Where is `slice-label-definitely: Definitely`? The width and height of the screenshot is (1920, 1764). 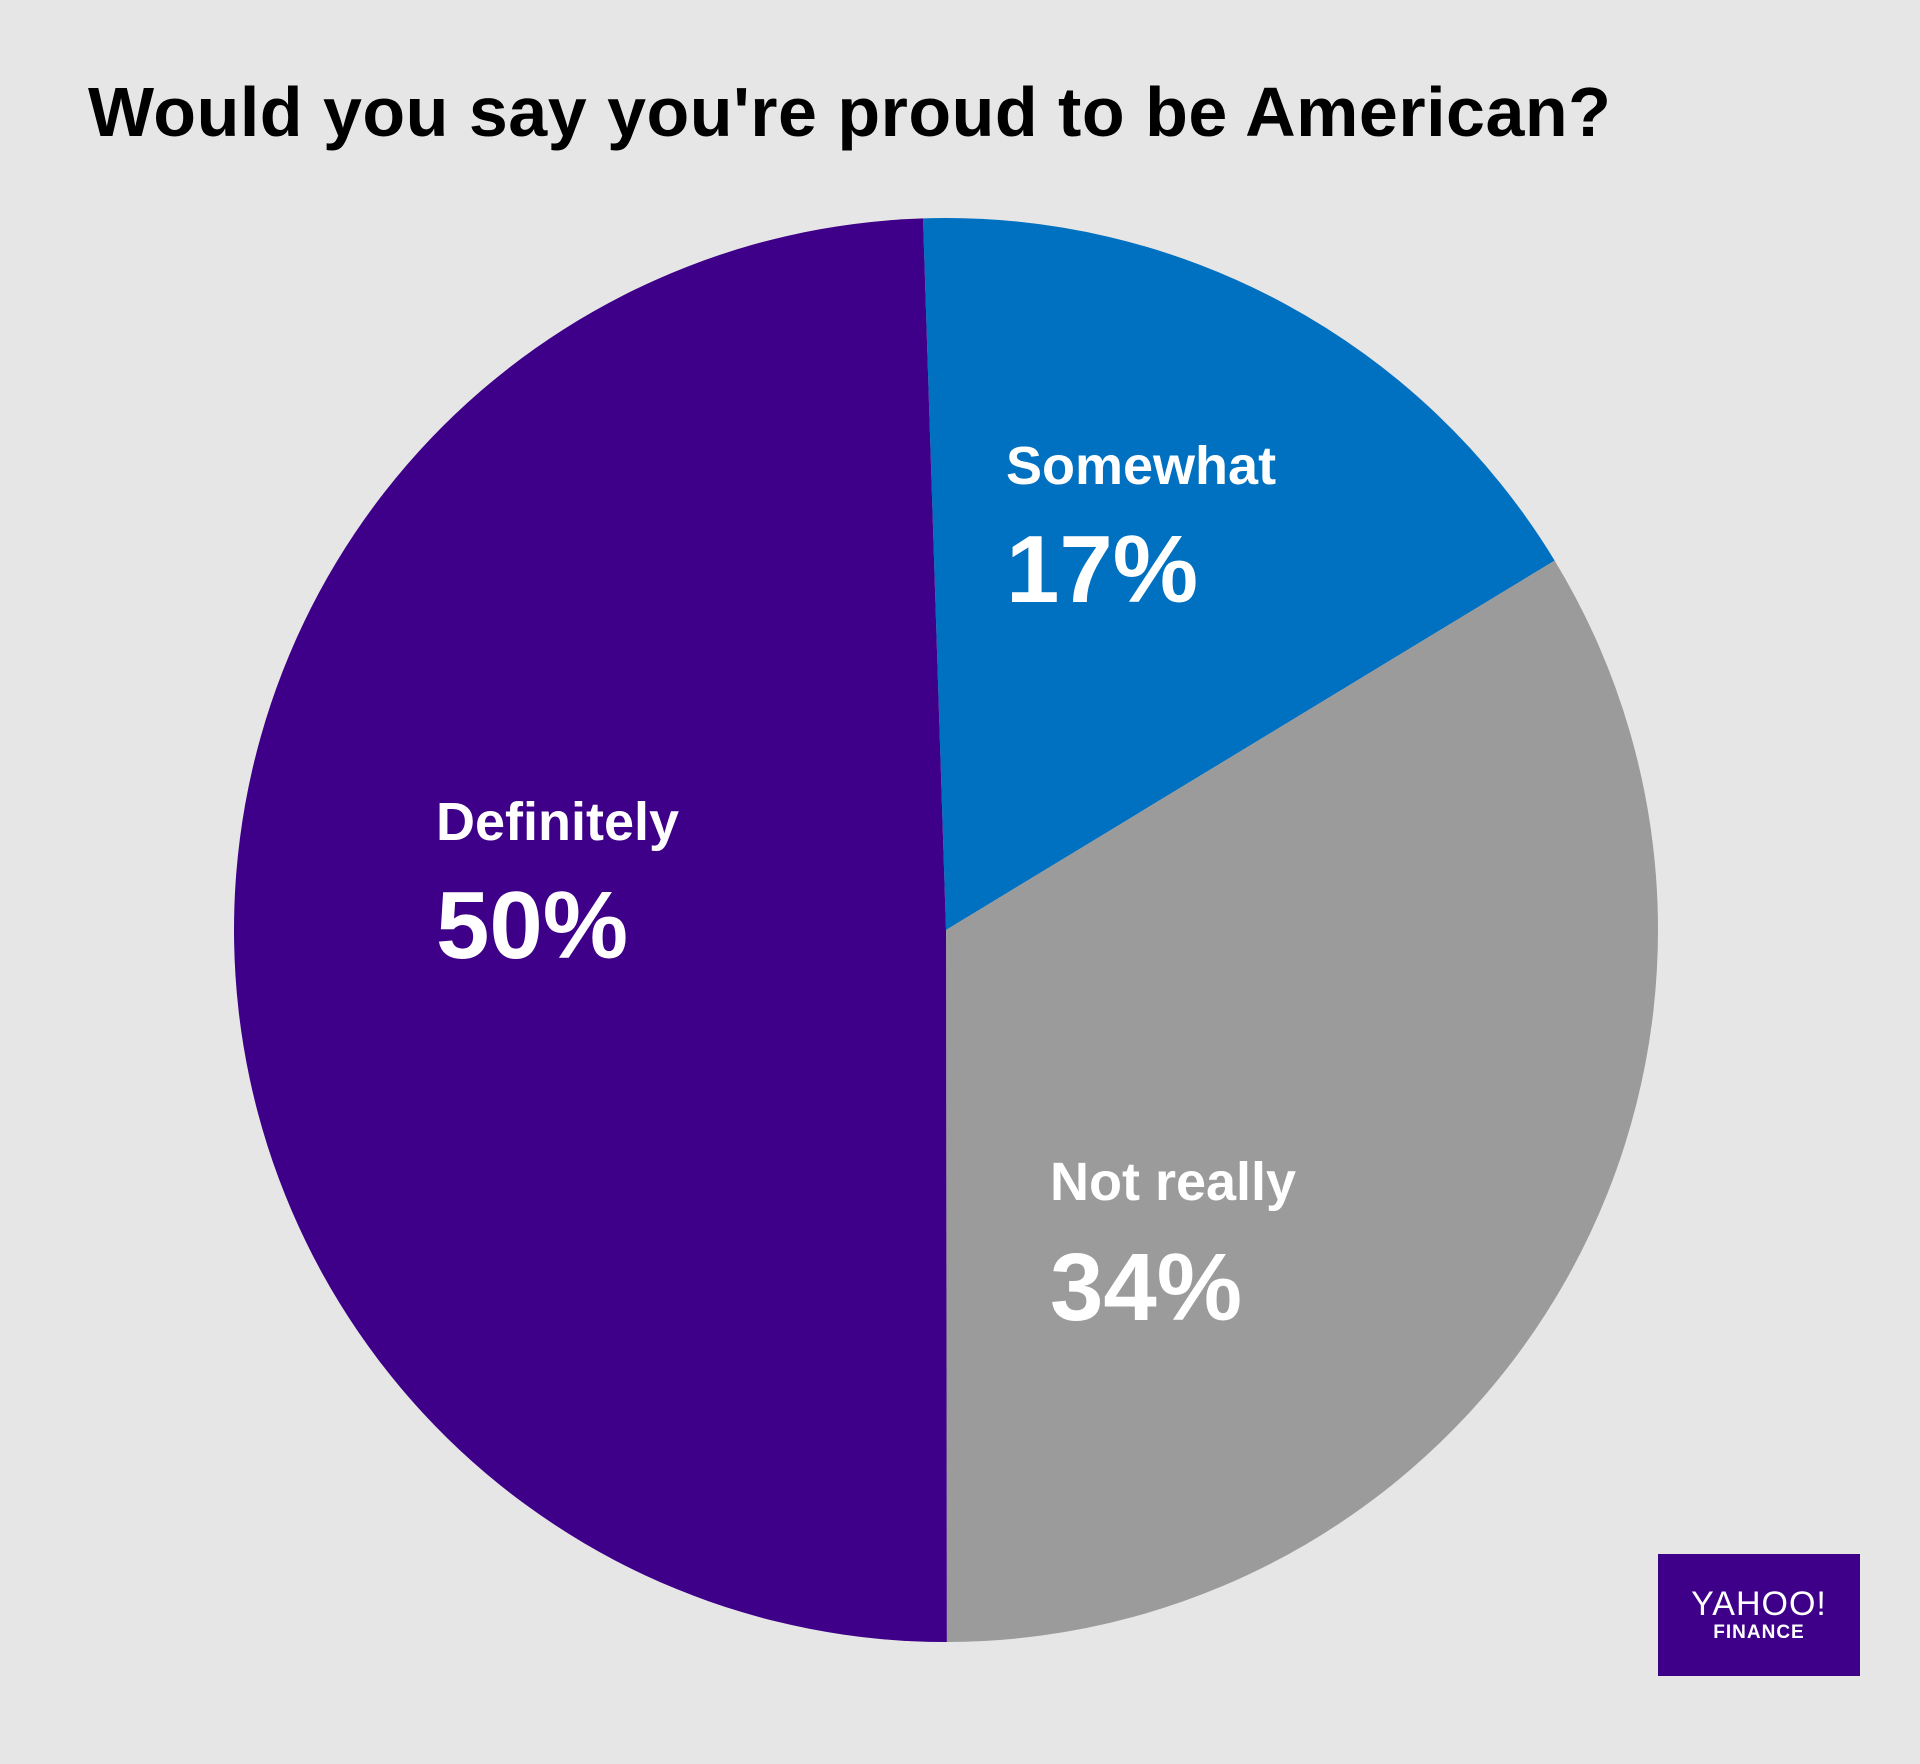 slice-label-definitely: Definitely is located at coordinates (557, 822).